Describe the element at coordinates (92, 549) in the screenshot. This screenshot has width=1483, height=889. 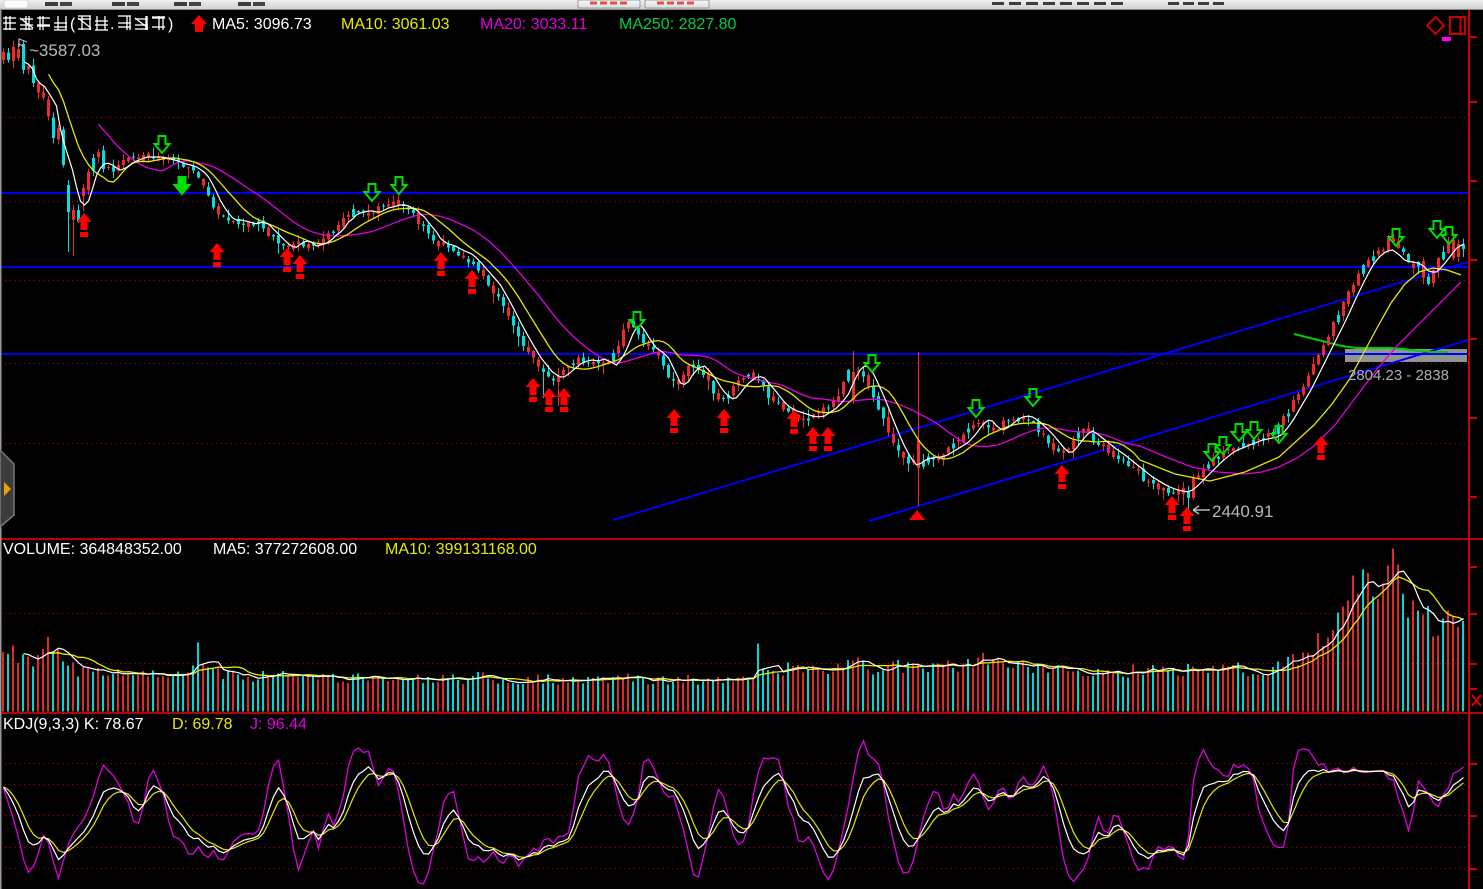
I see `svg-text: VOLUME: 364848352.00` at that location.